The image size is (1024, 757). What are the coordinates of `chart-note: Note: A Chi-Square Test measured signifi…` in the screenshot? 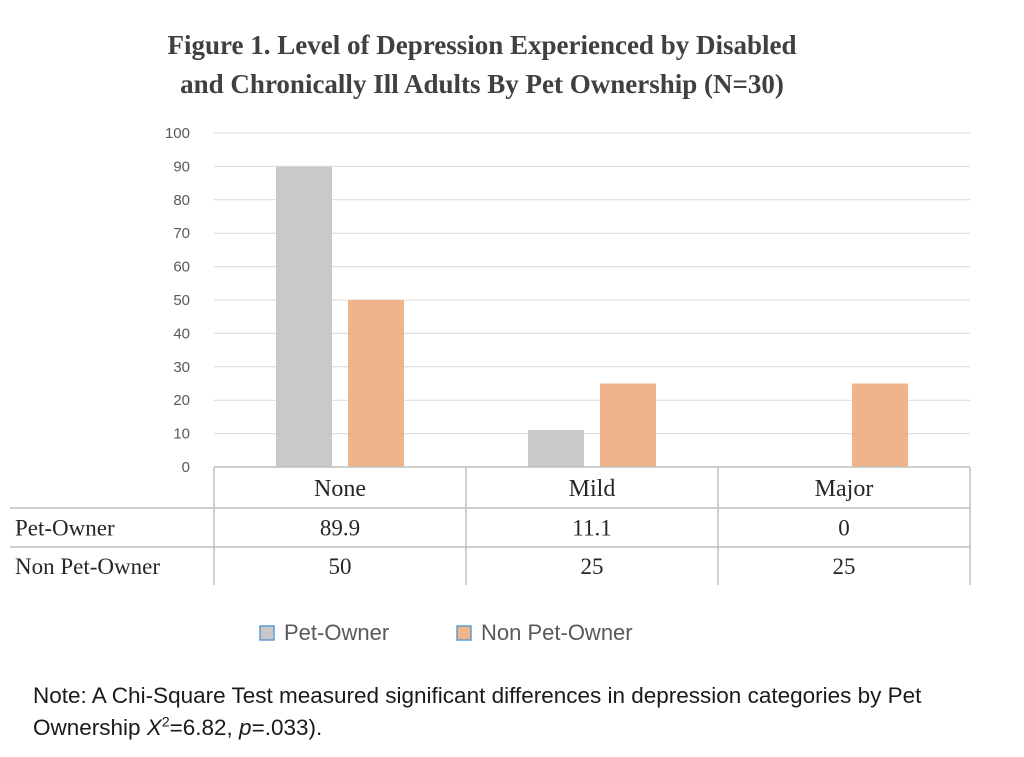 It's located at (523, 712).